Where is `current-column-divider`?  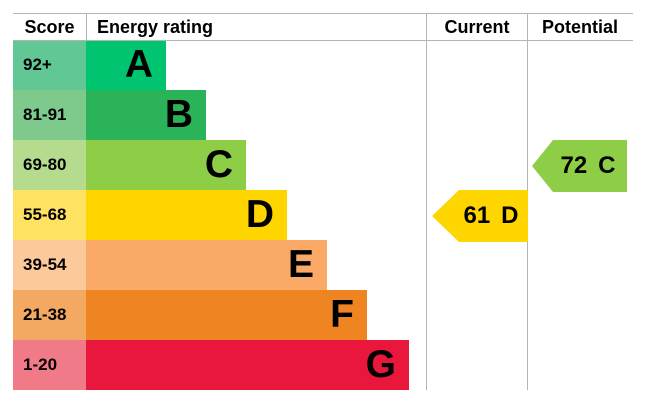
current-column-divider is located at coordinates (426, 201).